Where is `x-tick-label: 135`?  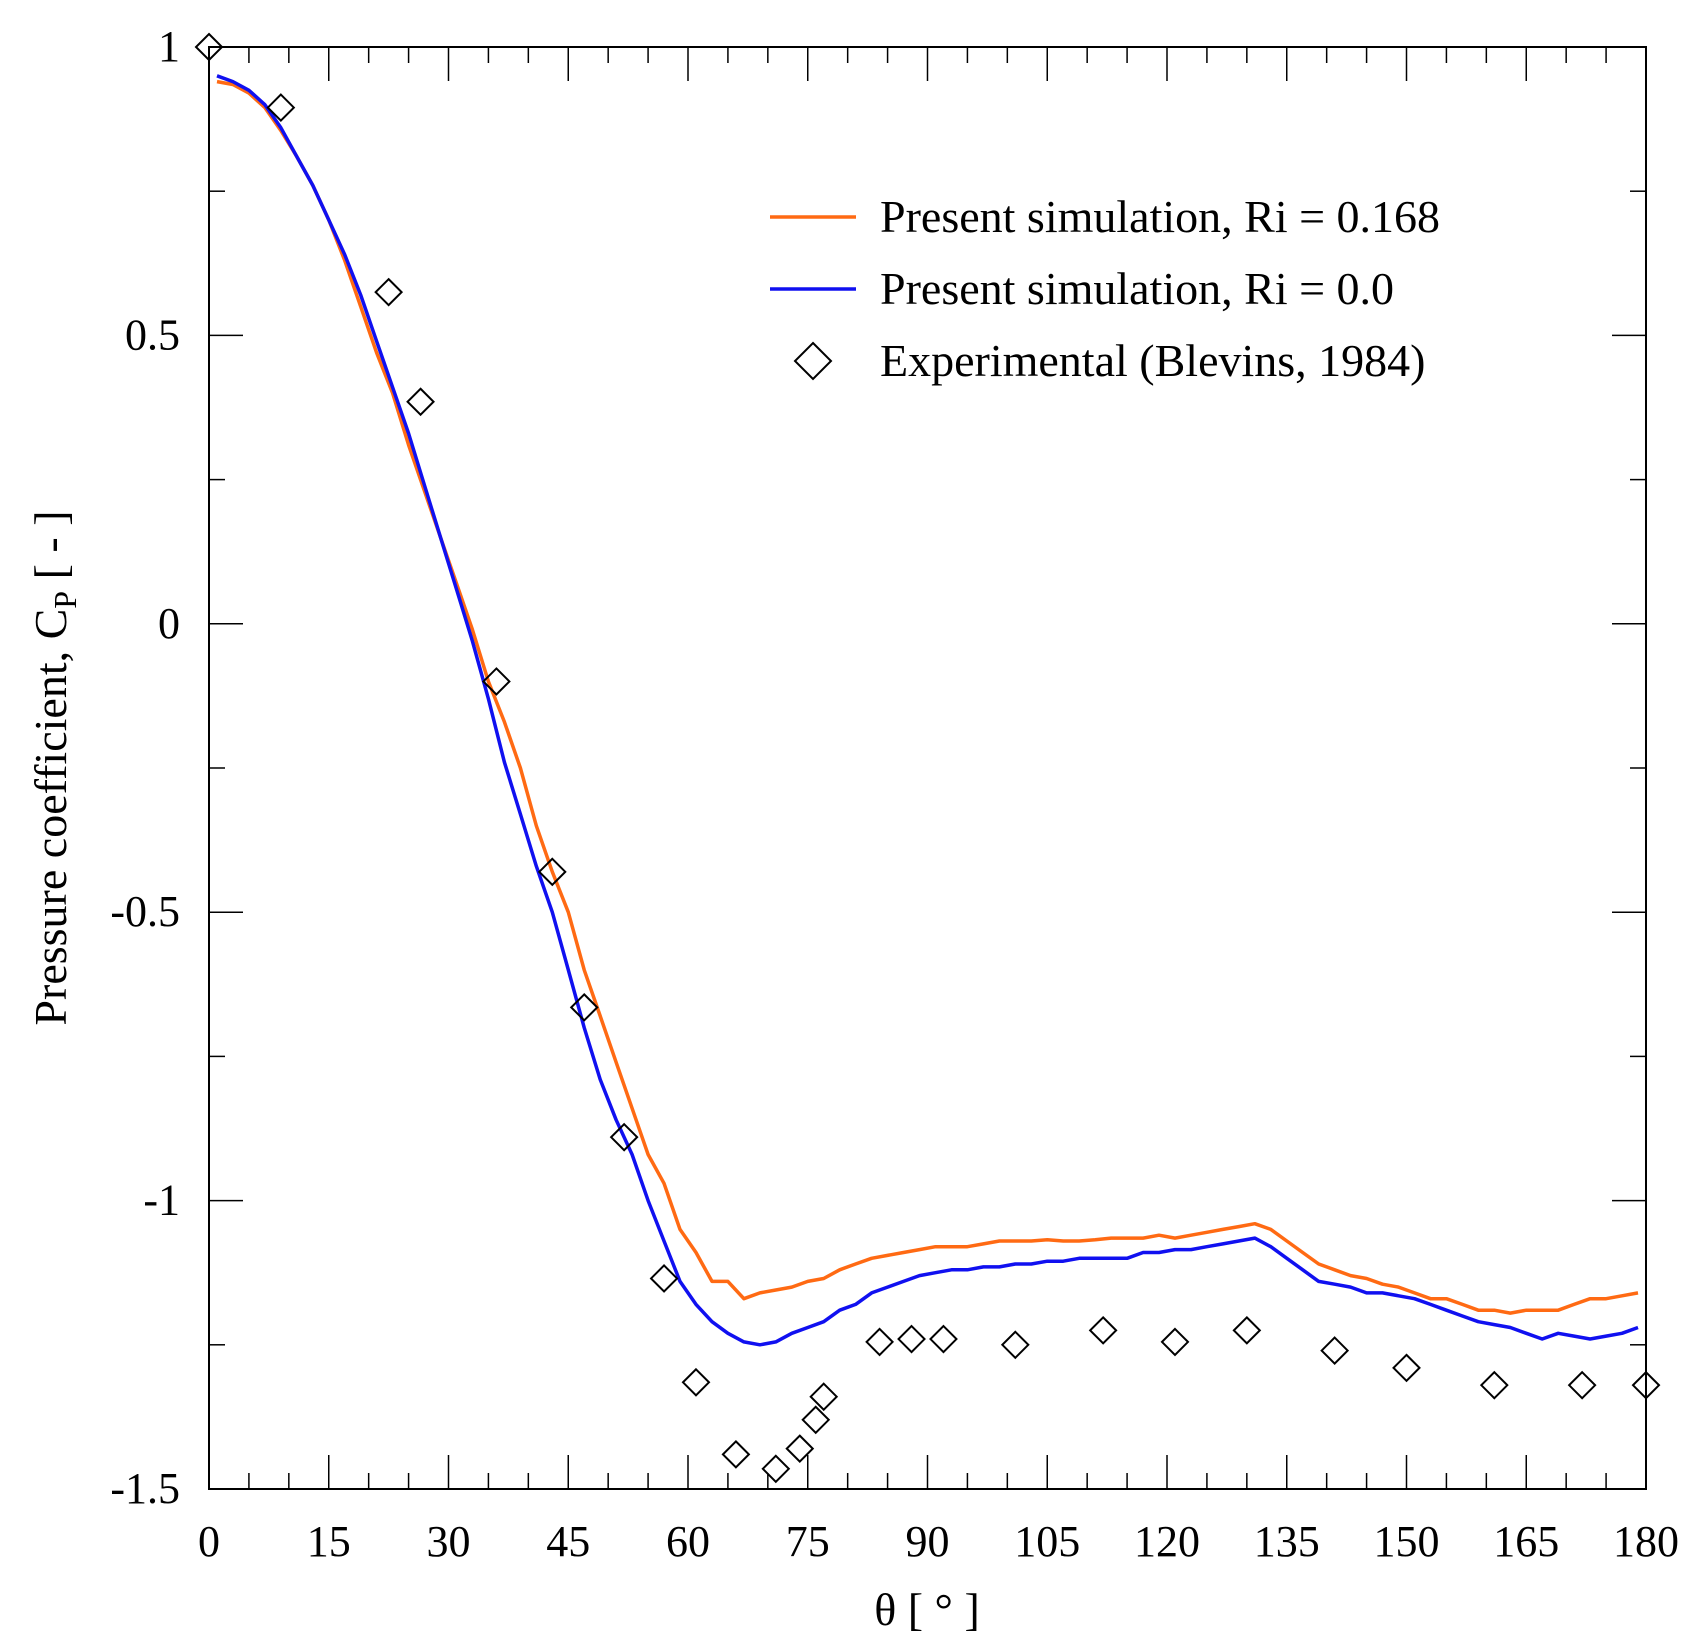
x-tick-label: 135 is located at coordinates (1287, 1541).